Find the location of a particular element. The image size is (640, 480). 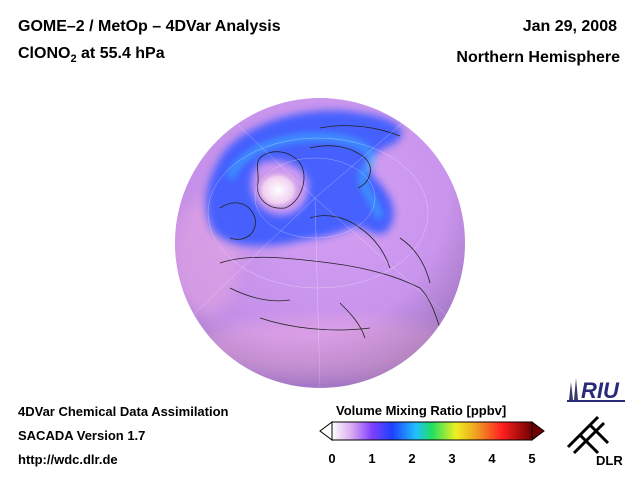

analysis-date: Jan 29, 2008 is located at coordinates (569, 26).